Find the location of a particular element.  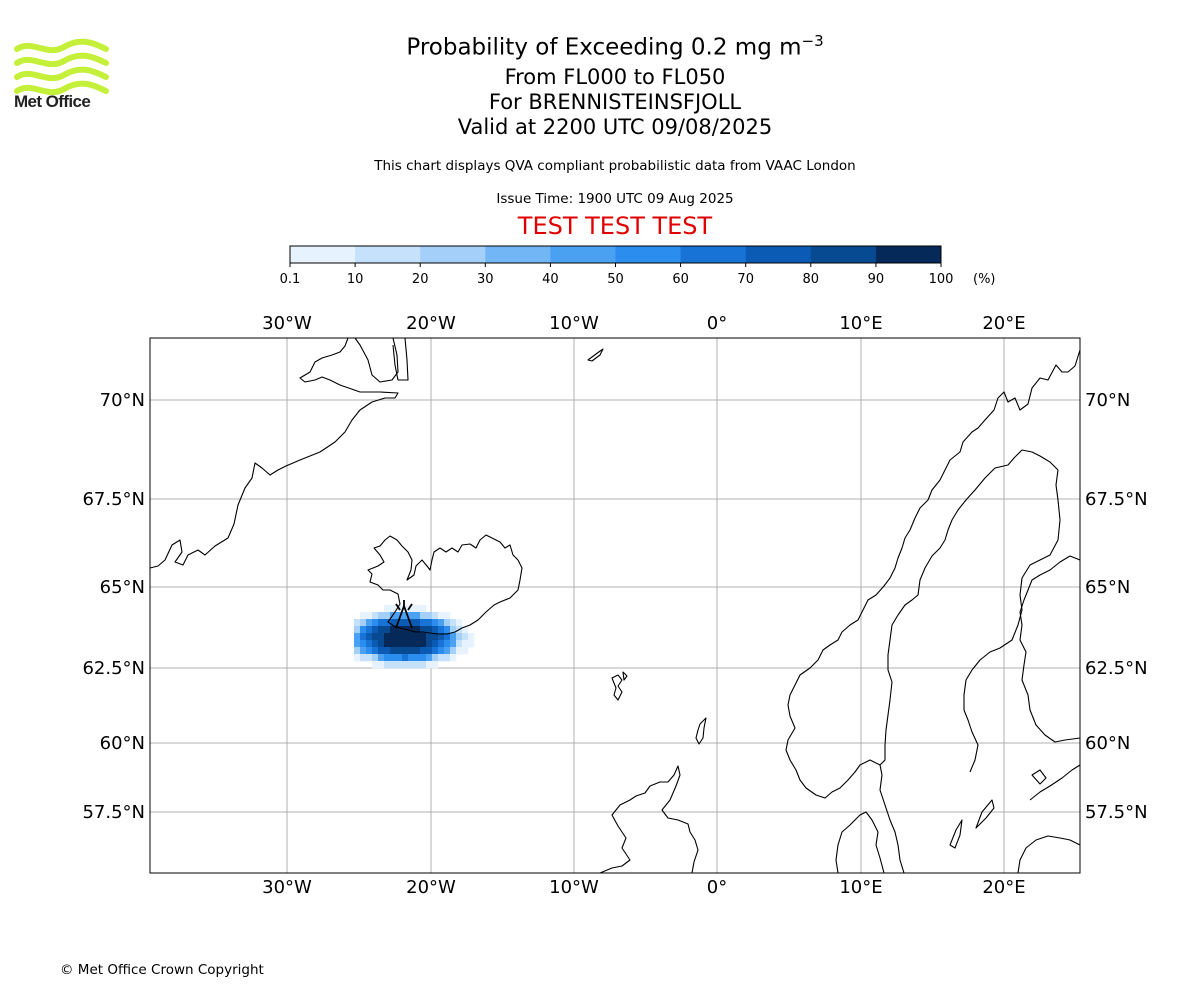

longitude-label: 20°E is located at coordinates (1003, 323).